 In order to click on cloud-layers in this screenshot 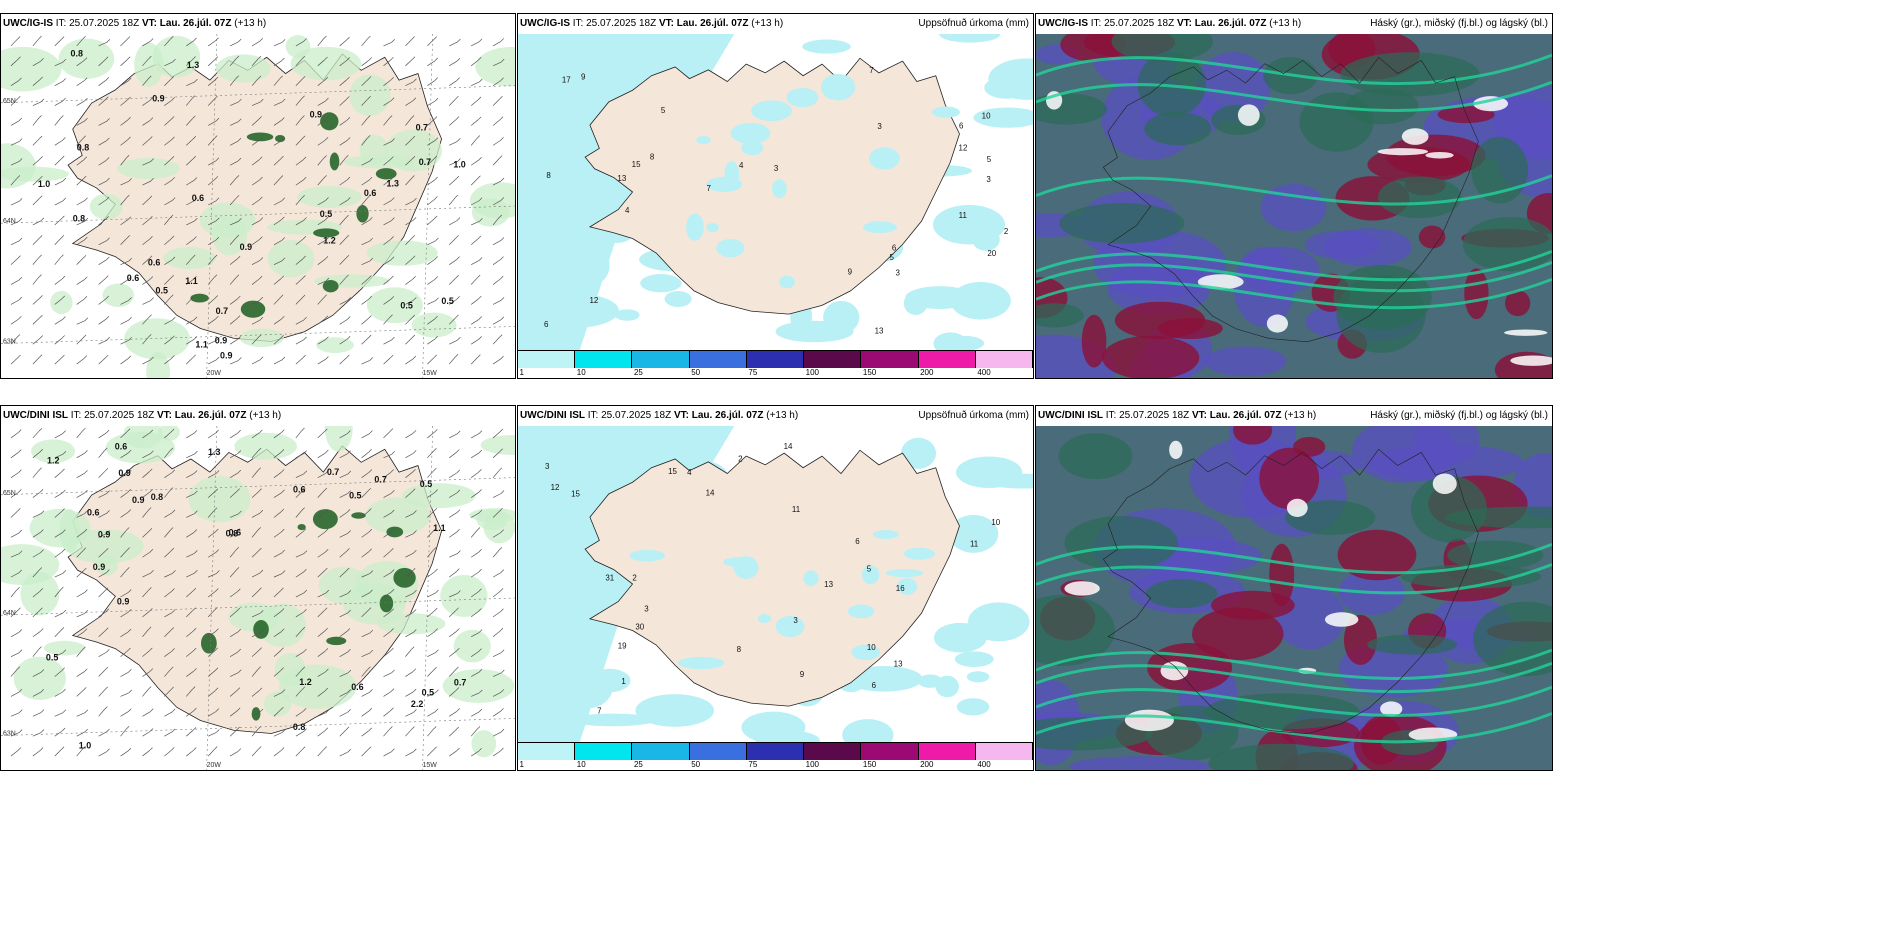, I will do `click(1294, 206)`.